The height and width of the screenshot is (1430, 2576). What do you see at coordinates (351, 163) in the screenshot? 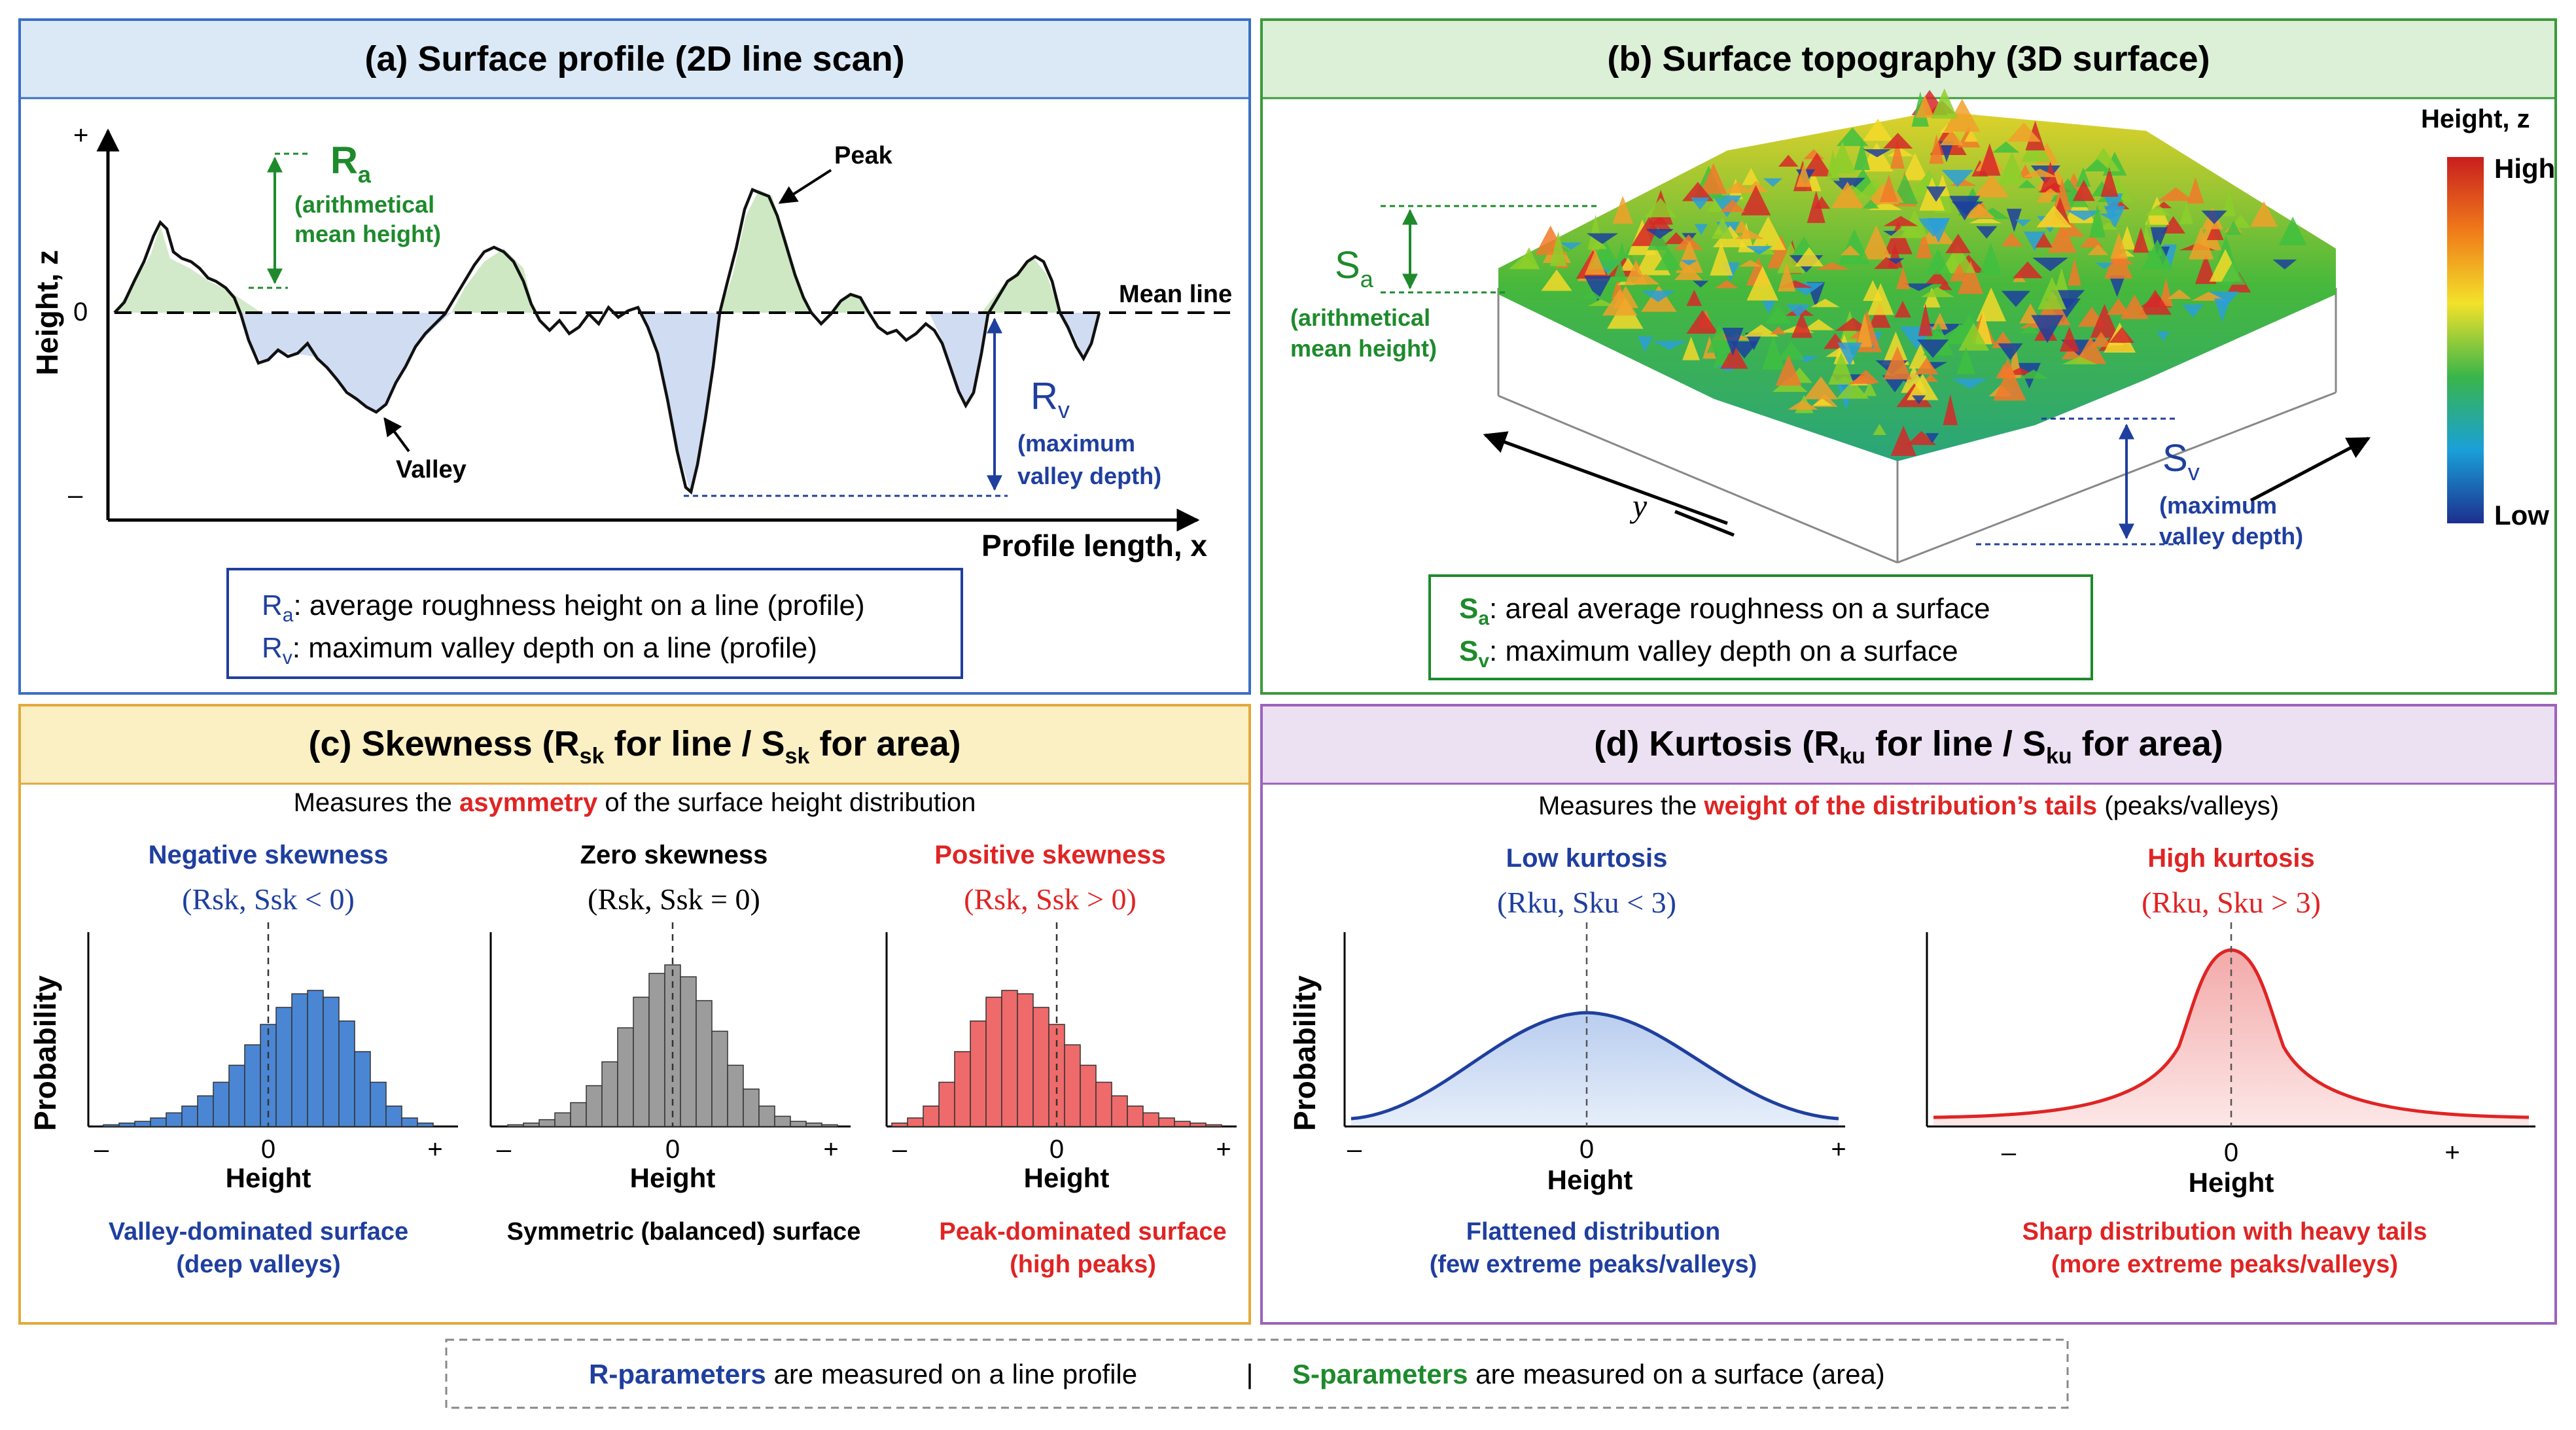
I see `a-ra-symbol: Ra` at bounding box center [351, 163].